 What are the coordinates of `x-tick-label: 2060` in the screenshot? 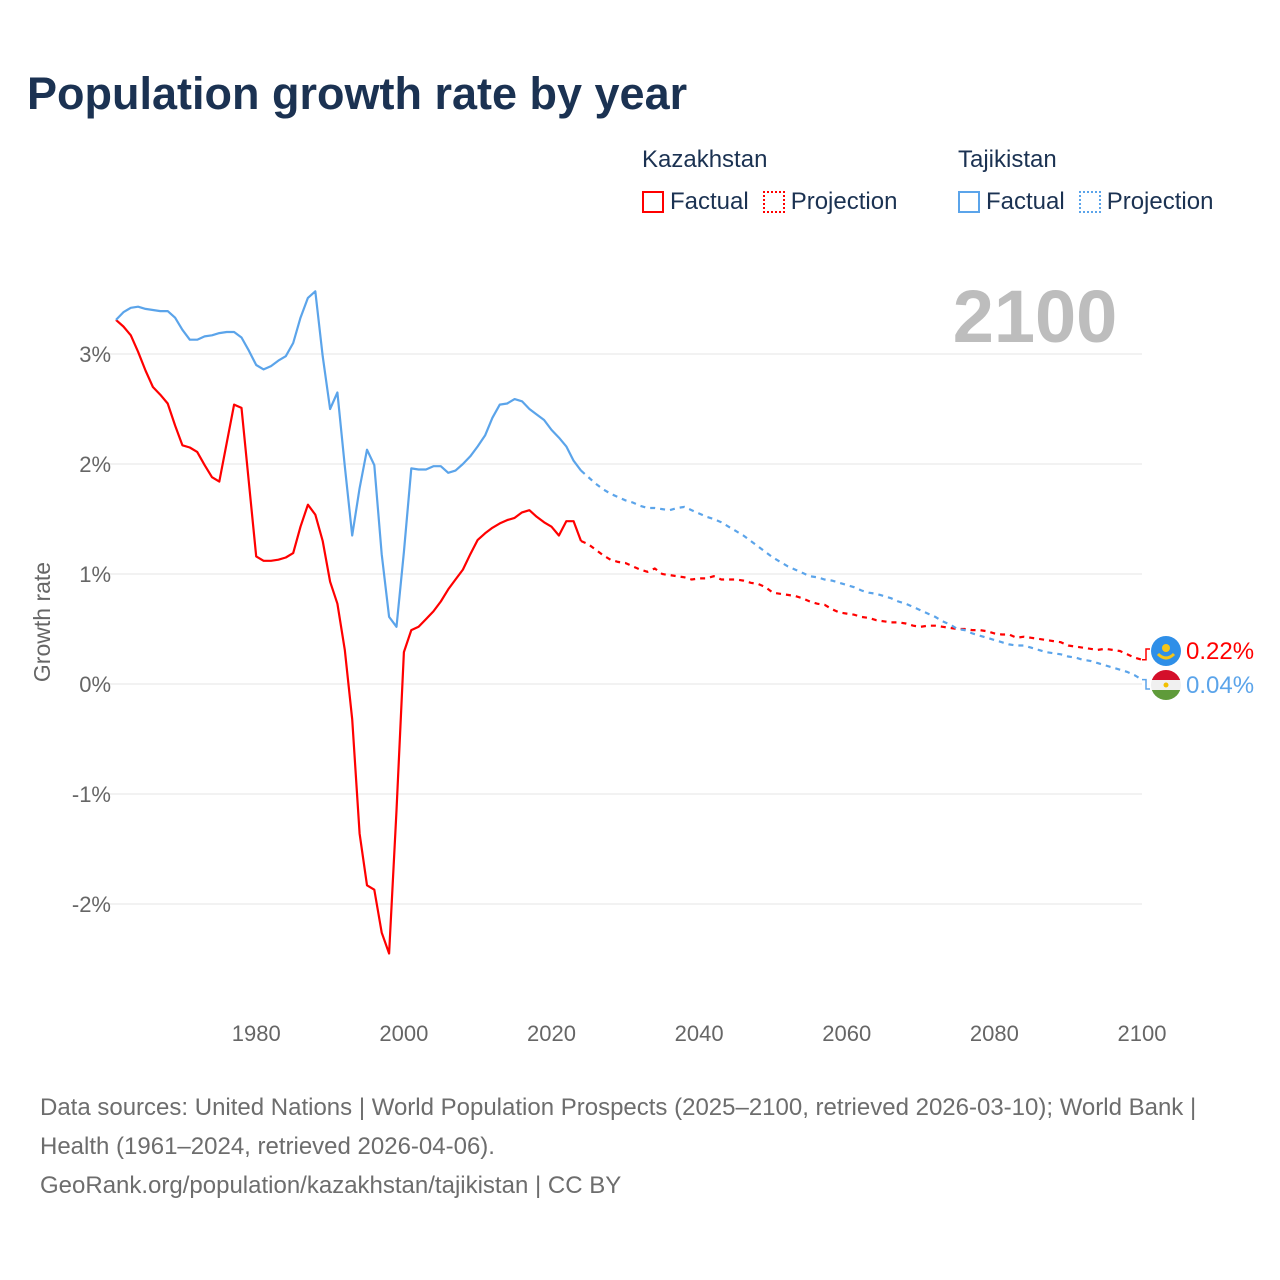 It's located at (846, 1033).